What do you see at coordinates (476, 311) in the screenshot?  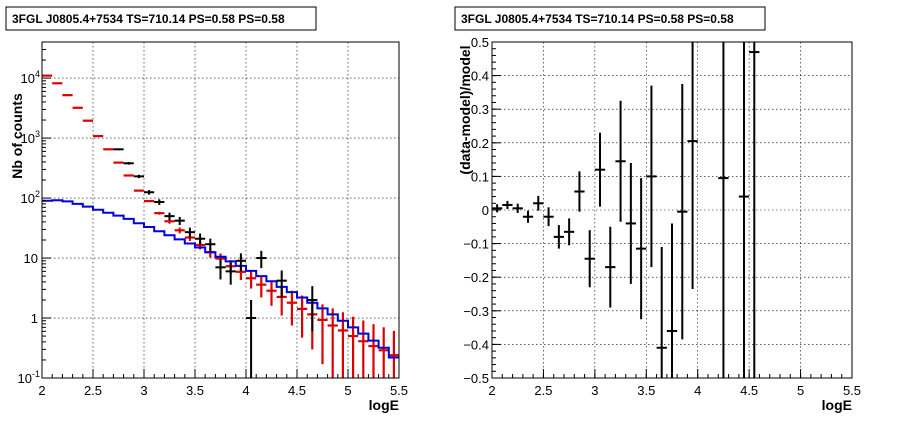 I see `residuals-y-tick-label: −0.3` at bounding box center [476, 311].